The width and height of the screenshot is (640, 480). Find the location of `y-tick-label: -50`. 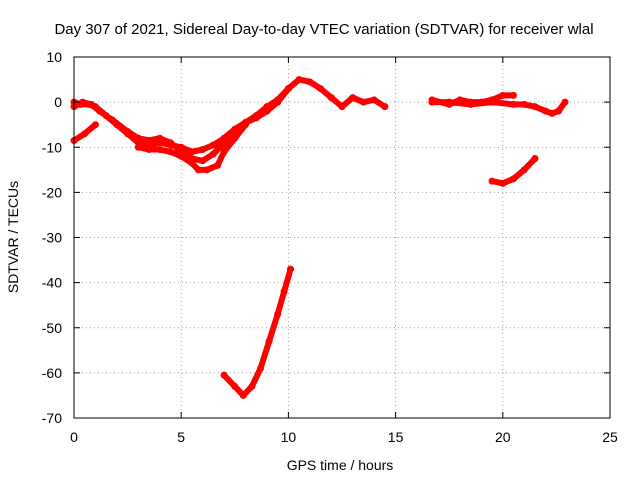

y-tick-label: -50 is located at coordinates (52, 328).